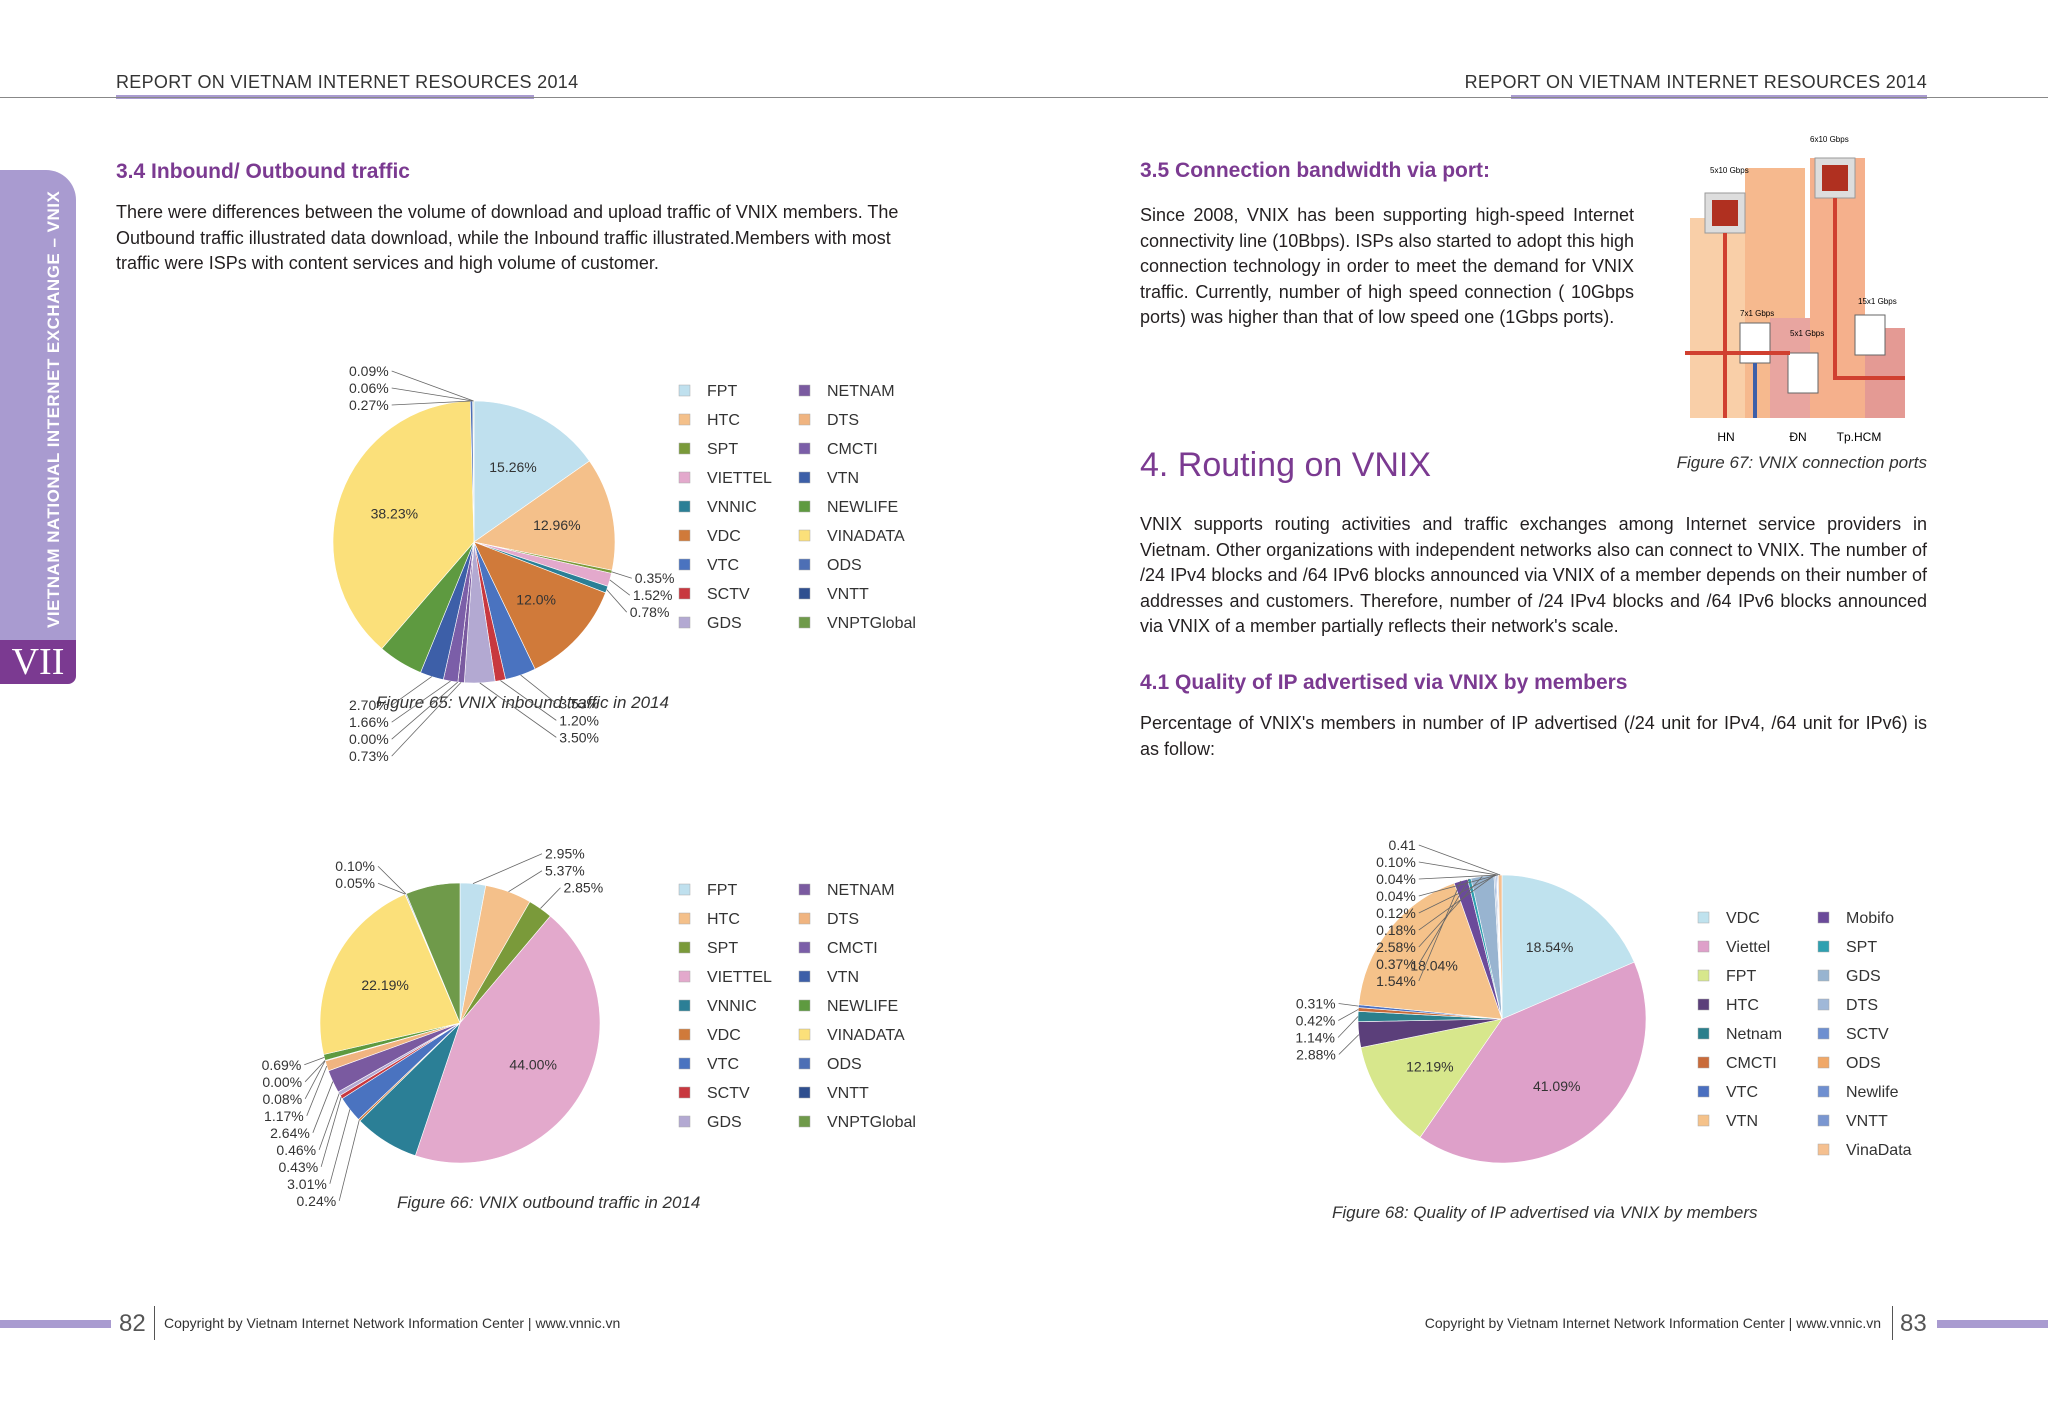 The height and width of the screenshot is (1407, 2048). What do you see at coordinates (369, 722) in the screenshot?
I see `data-label: 1.66%` at bounding box center [369, 722].